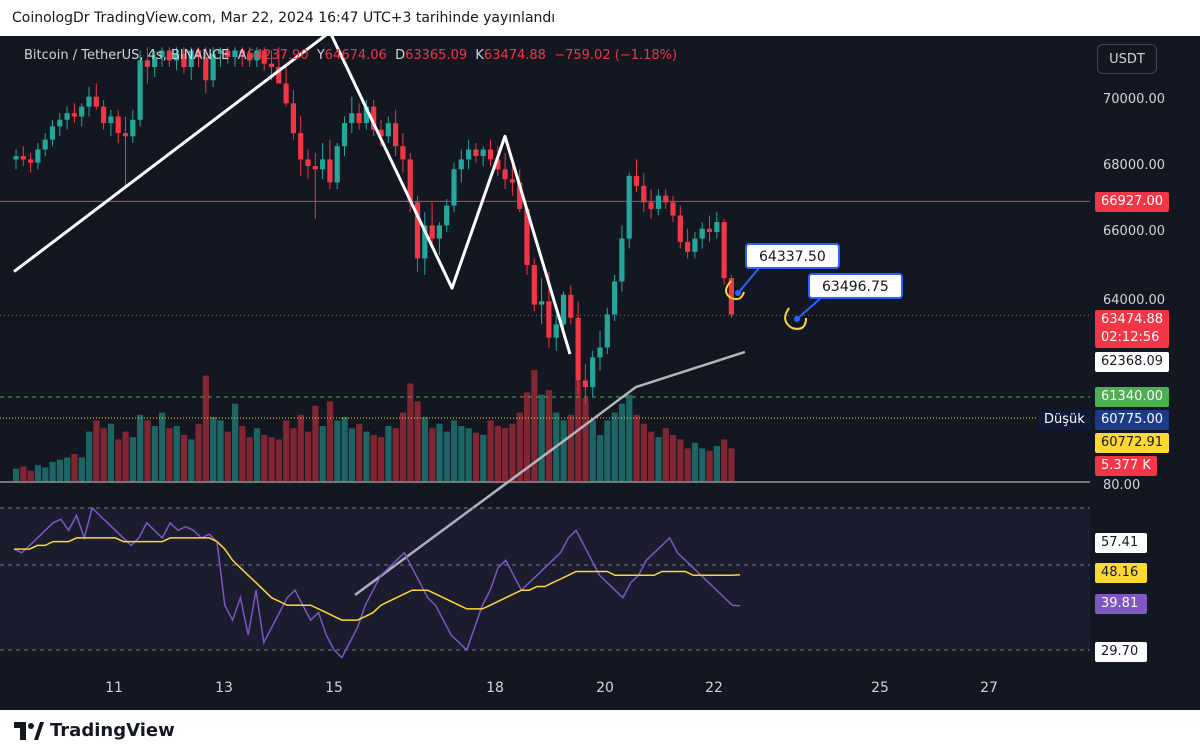 The width and height of the screenshot is (1200, 752). I want to click on last-price-badge: 63474.88 02:12:56, so click(1132, 329).